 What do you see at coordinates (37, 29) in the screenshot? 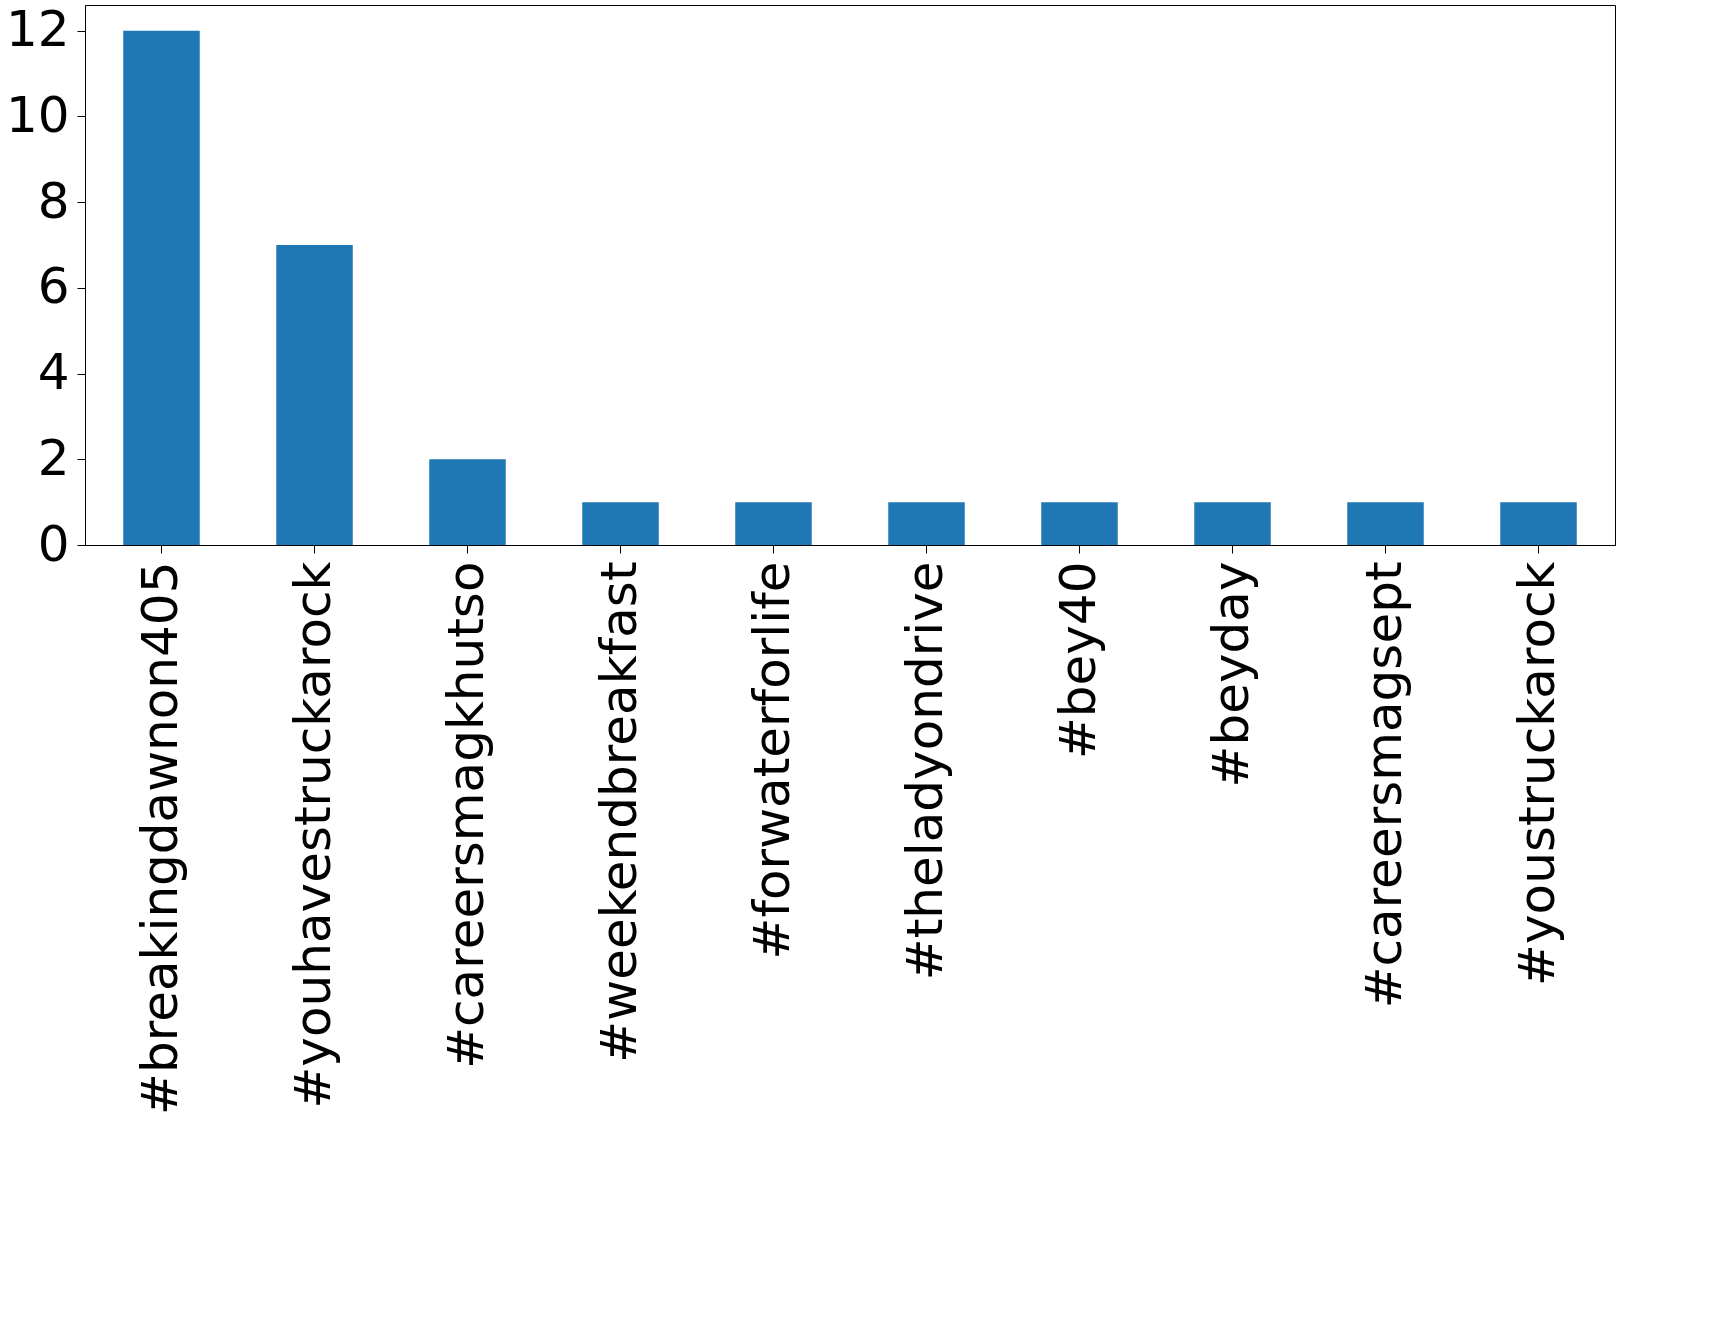
I see `y-tick-label: 12` at bounding box center [37, 29].